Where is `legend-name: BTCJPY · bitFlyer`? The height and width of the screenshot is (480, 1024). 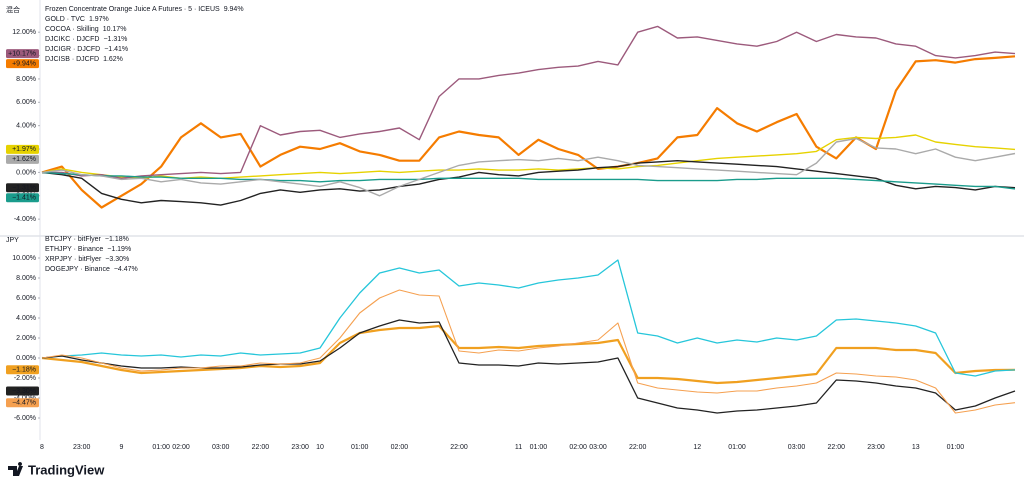
legend-name: BTCJPY · bitFlyer is located at coordinates (73, 239).